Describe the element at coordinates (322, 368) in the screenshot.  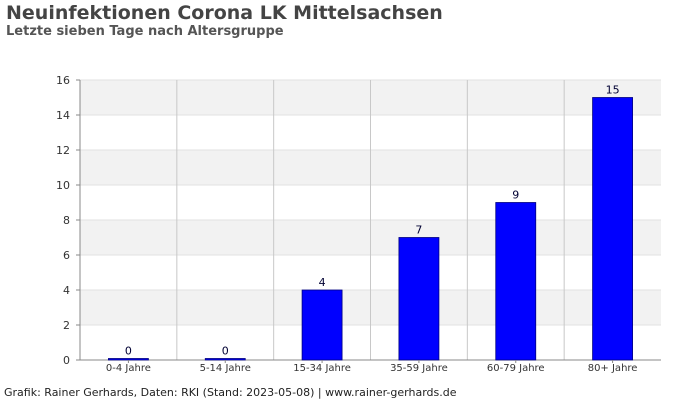
I see `x-tick-label: 15-34 Jahre` at that location.